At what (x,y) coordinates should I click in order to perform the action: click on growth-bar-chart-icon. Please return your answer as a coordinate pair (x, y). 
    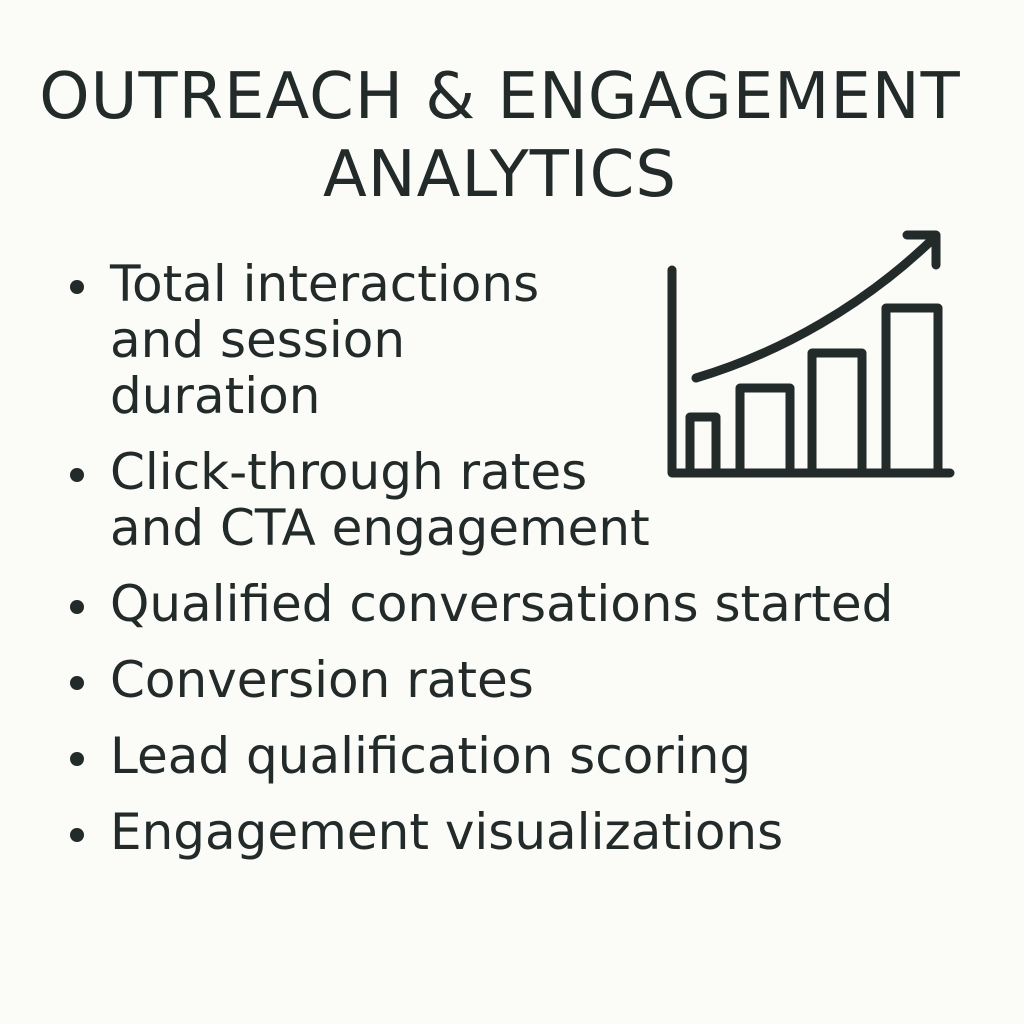
    Looking at the image, I should click on (811, 354).